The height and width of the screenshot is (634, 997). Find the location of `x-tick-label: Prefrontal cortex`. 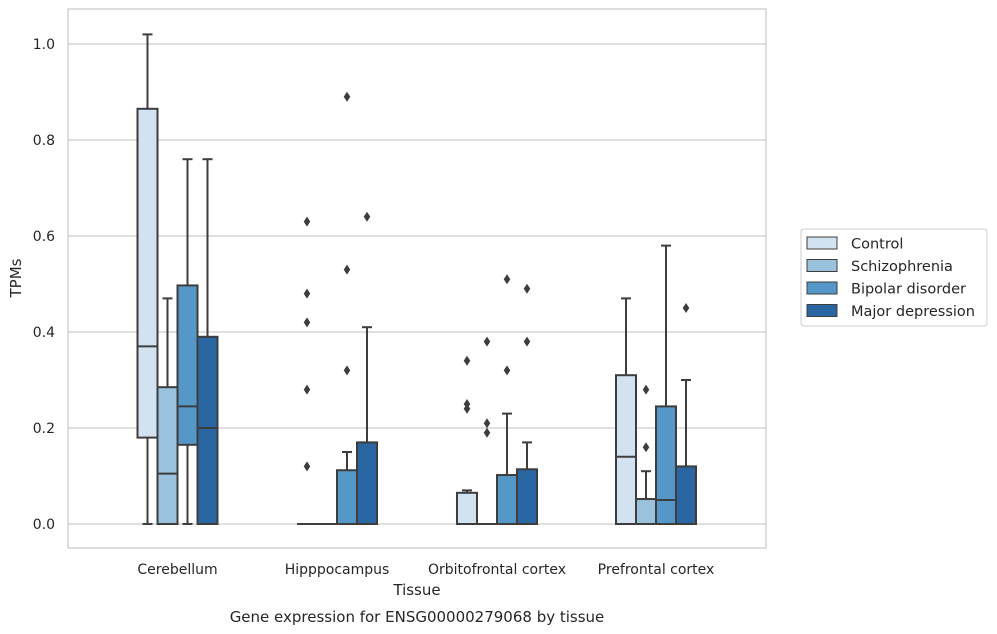

x-tick-label: Prefrontal cortex is located at coordinates (656, 570).